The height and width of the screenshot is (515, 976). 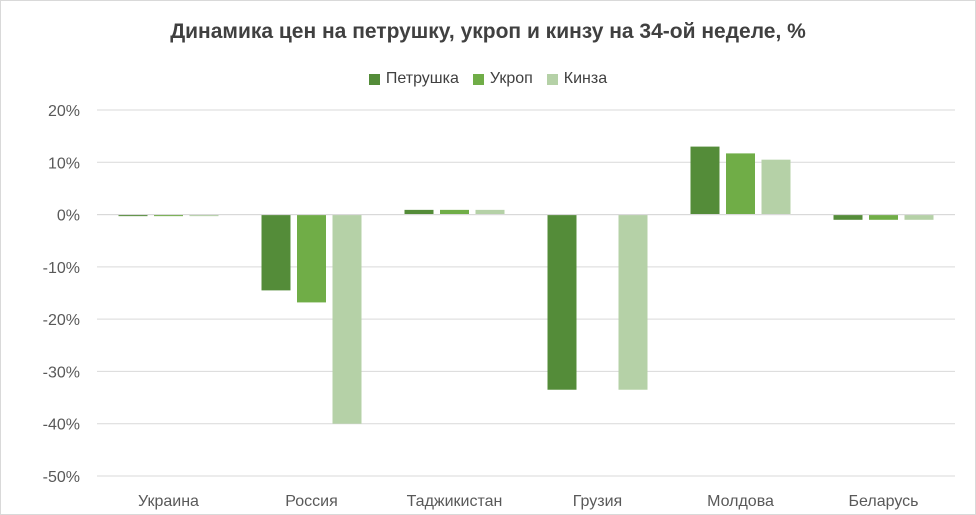 I want to click on legend-item: Укроп, so click(x=502, y=79).